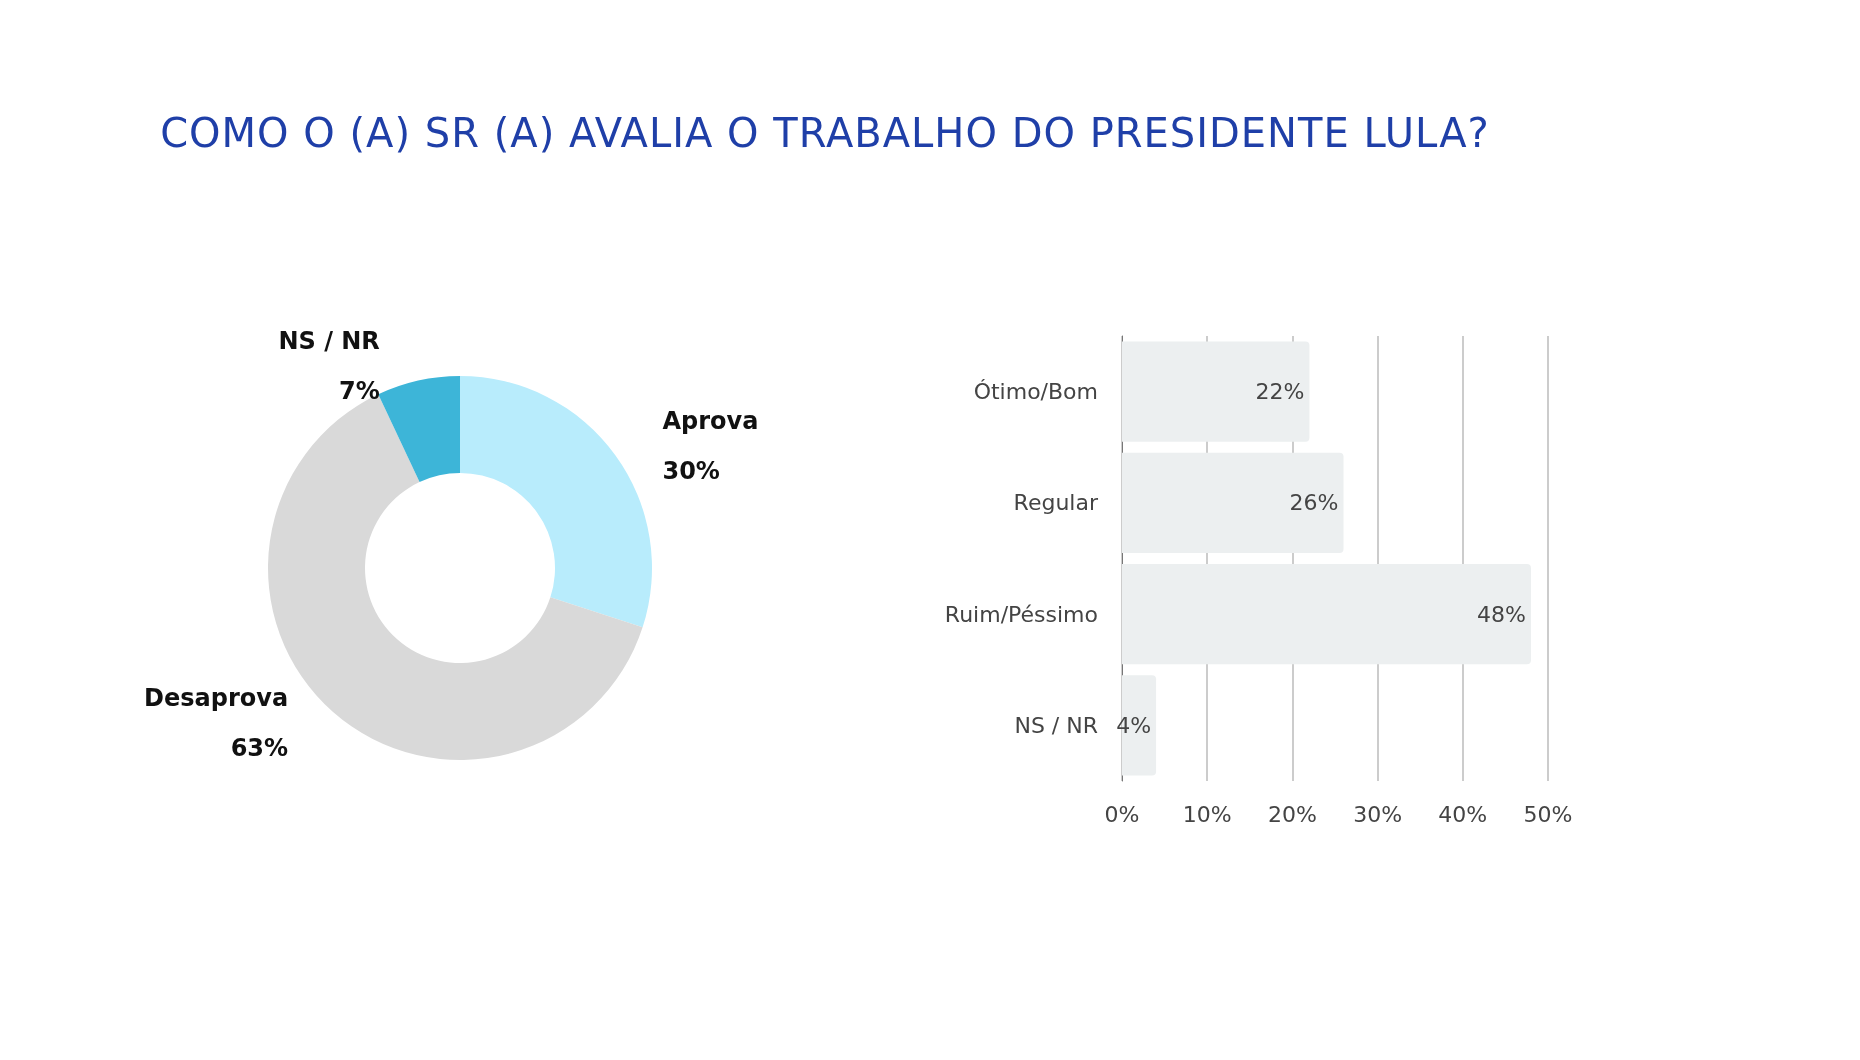 This screenshot has width=1860, height=1060. What do you see at coordinates (1122, 814) in the screenshot?
I see `x-tick-label: 0%` at bounding box center [1122, 814].